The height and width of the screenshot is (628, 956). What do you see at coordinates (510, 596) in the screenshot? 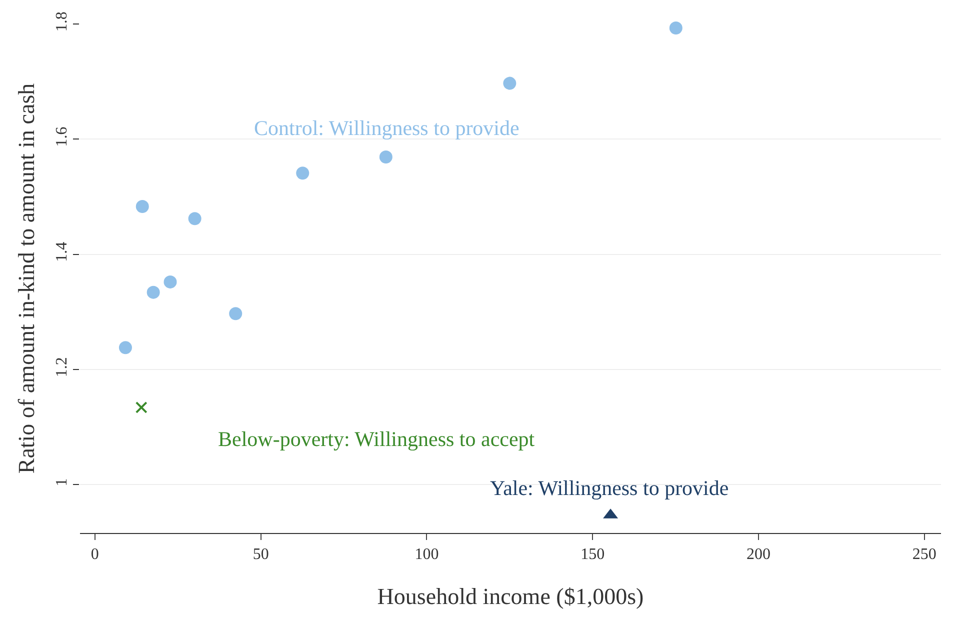
I see `x-axis-title: Household income ($1,000s)` at bounding box center [510, 596].